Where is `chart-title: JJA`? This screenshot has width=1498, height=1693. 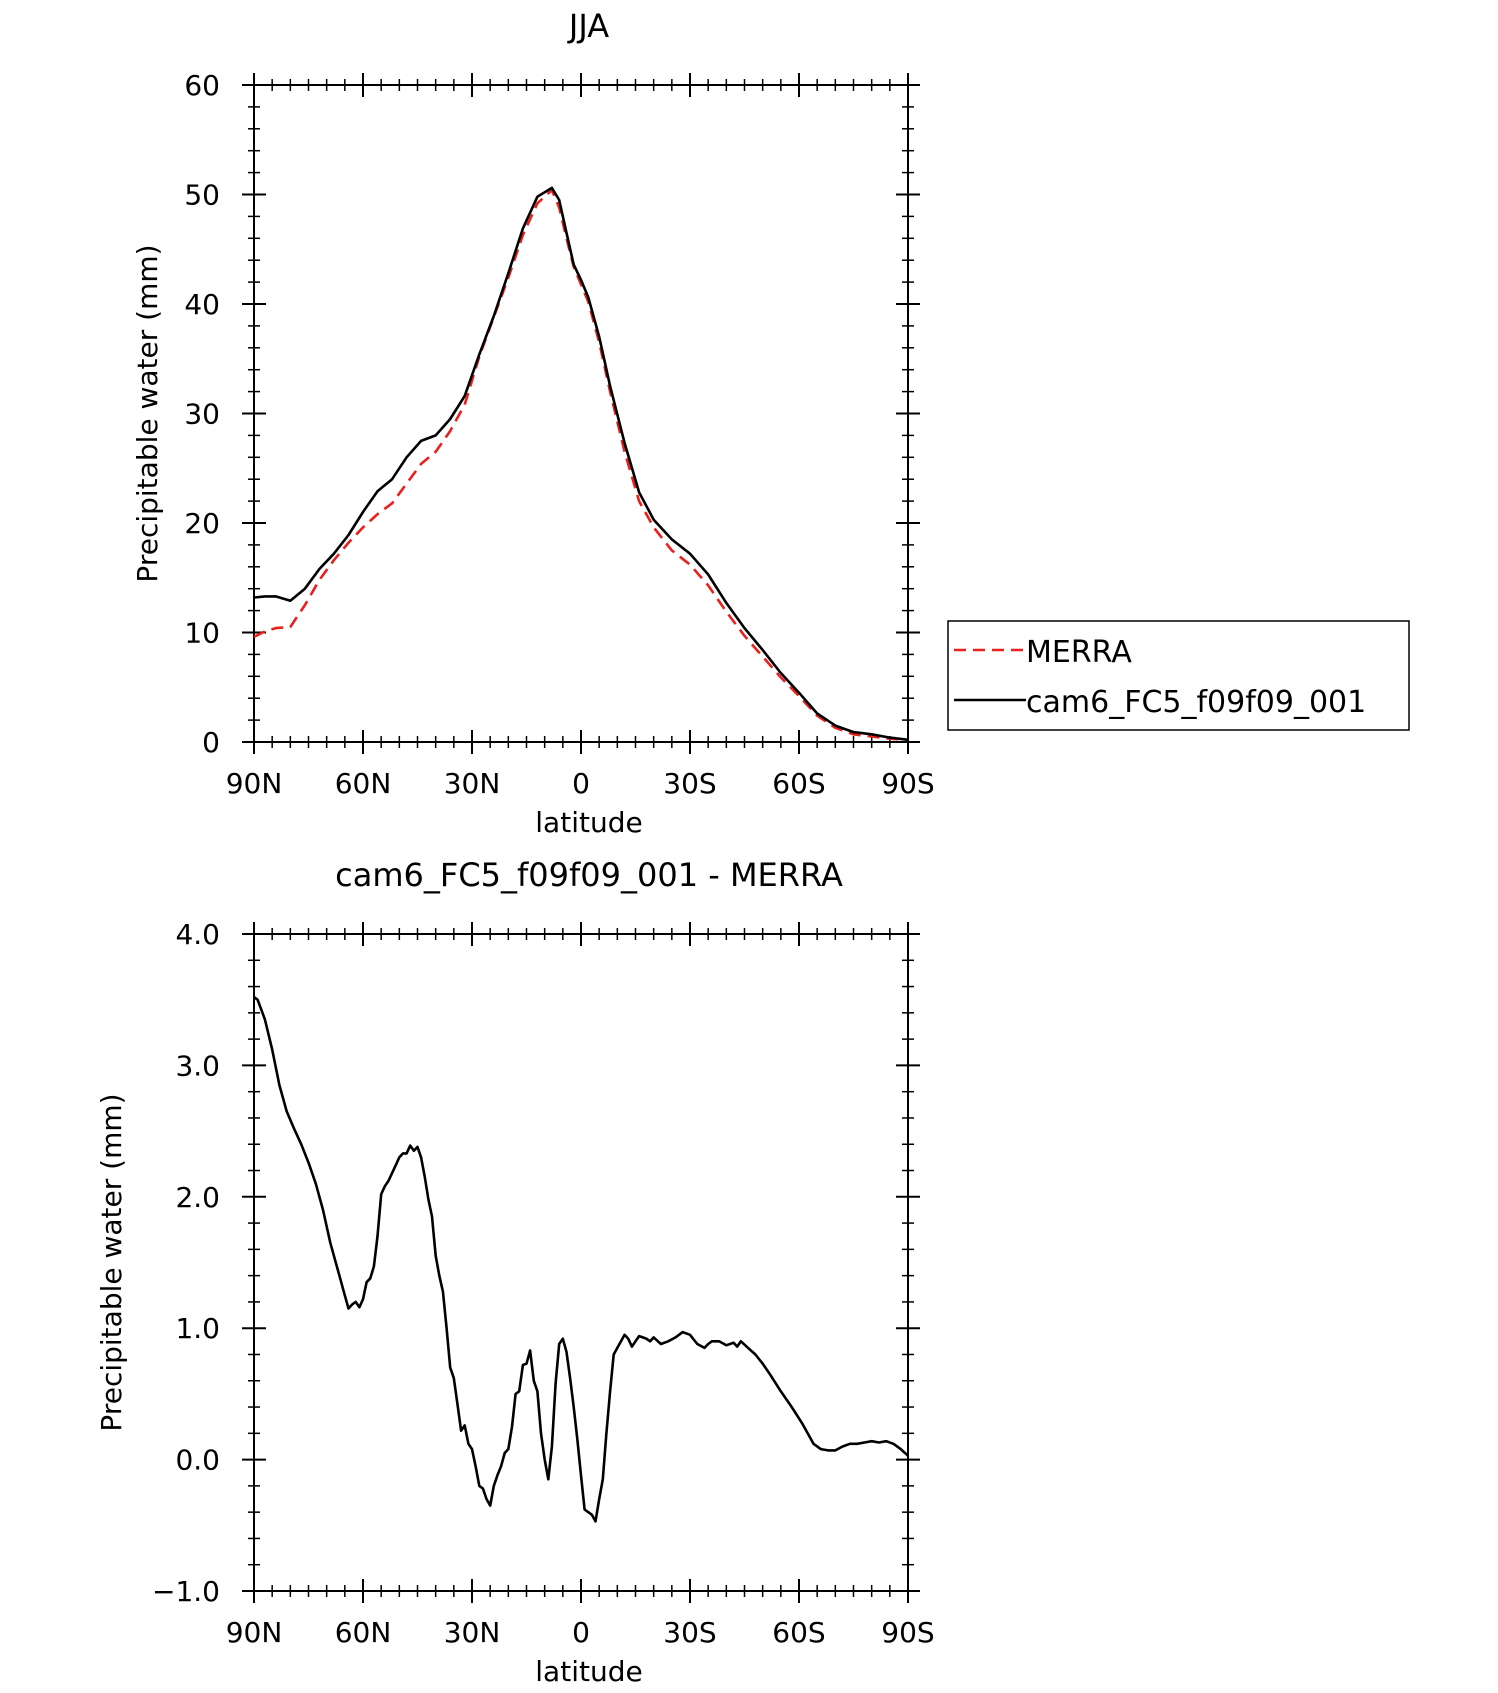 chart-title: JJA is located at coordinates (588, 26).